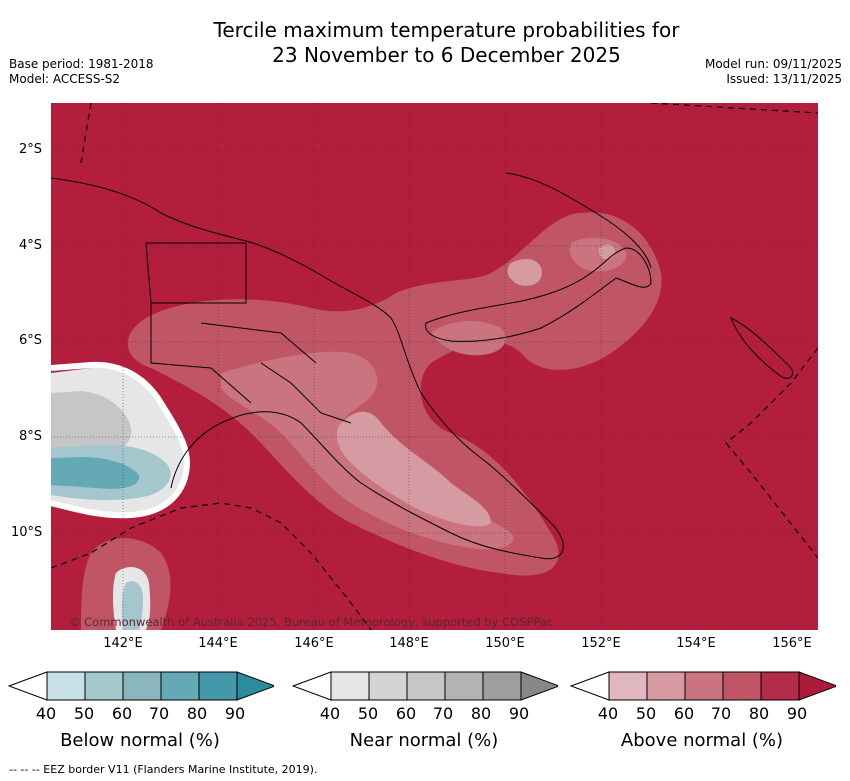 This screenshot has width=850, height=781. I want to click on meta-right: Model run: 09/11/2025 Issued: 13/11/2025, so click(773, 72).